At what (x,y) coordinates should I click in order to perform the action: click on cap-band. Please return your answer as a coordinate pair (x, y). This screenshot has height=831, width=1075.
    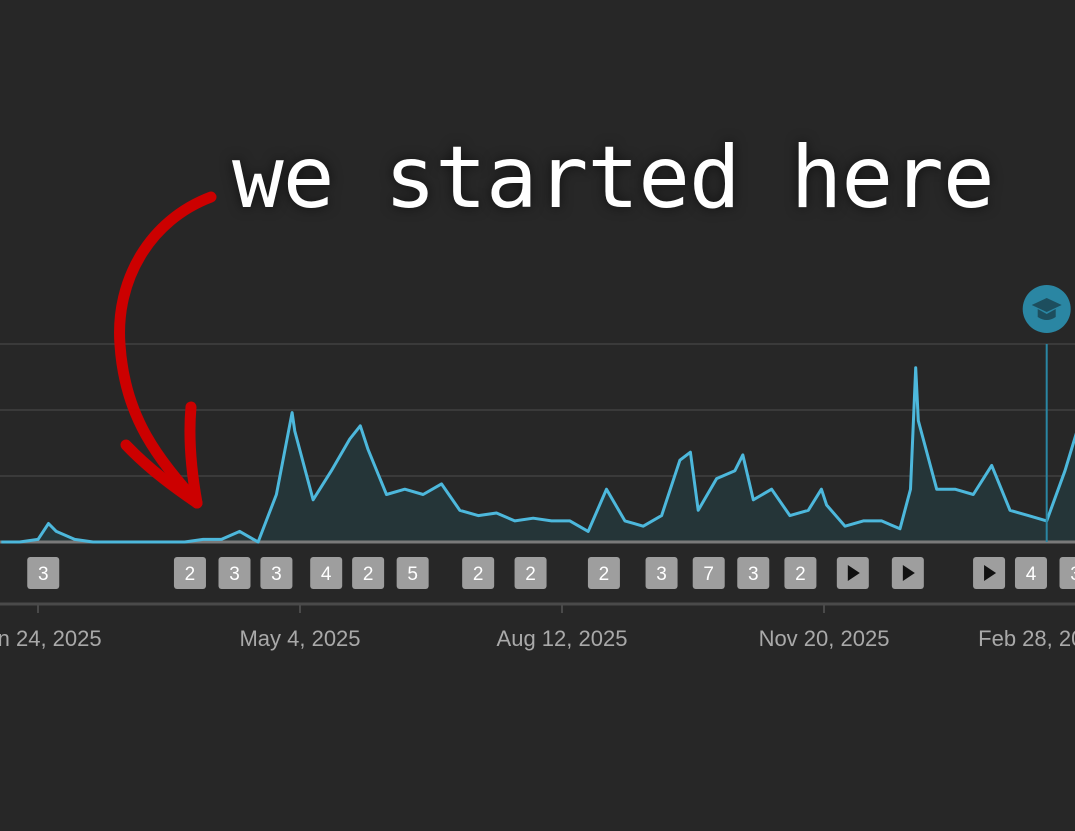
    Looking at the image, I should click on (1046, 314).